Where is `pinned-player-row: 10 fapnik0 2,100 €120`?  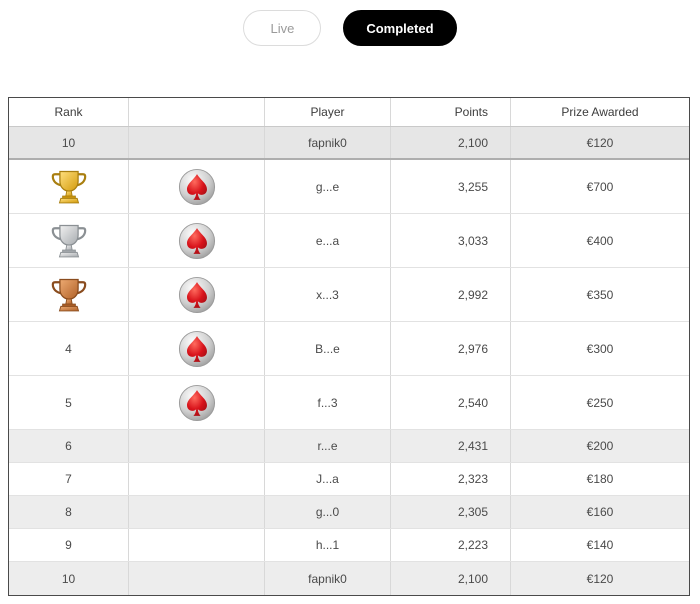
pinned-player-row: 10 fapnik0 2,100 €120 is located at coordinates (349, 143).